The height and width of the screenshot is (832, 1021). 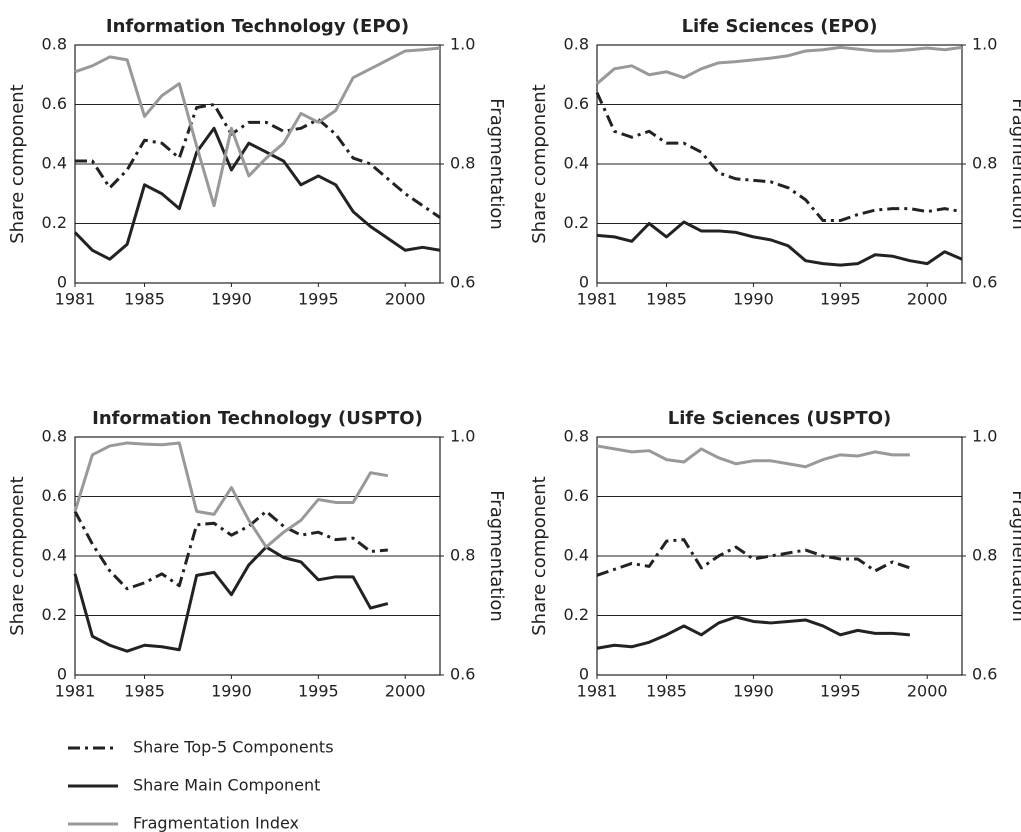 I want to click on chart-title: Information Technology (USPTO), so click(x=257, y=418).